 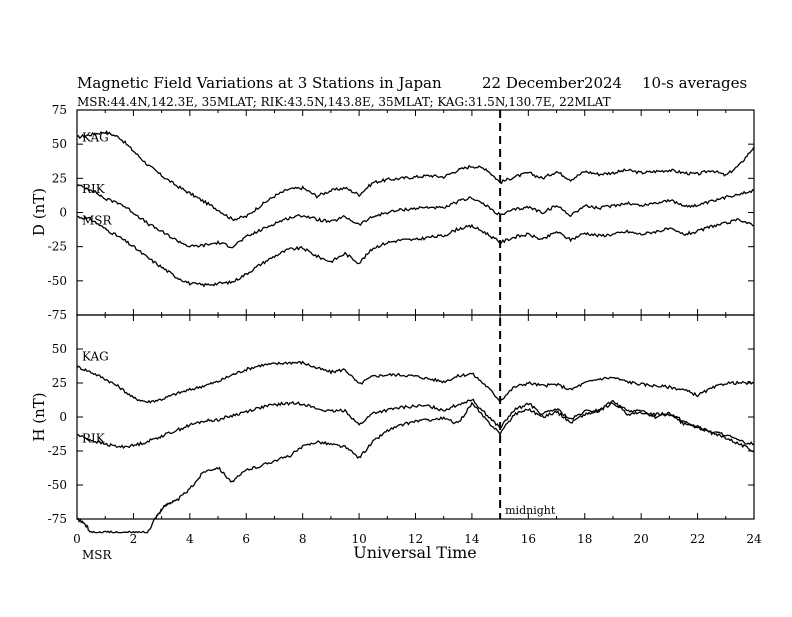 I want to click on x-tick-label: 12, so click(x=415, y=539).